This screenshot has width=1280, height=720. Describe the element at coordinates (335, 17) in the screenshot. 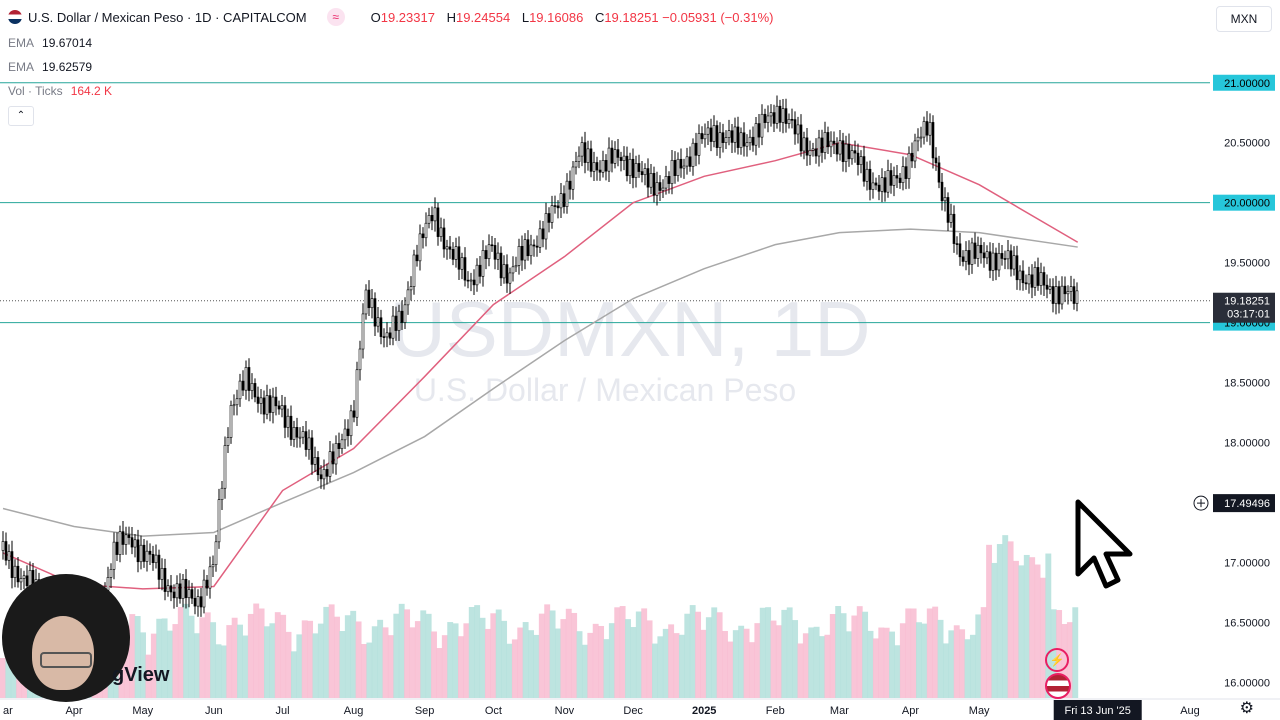

I see `indicator-icon: ≈` at that location.